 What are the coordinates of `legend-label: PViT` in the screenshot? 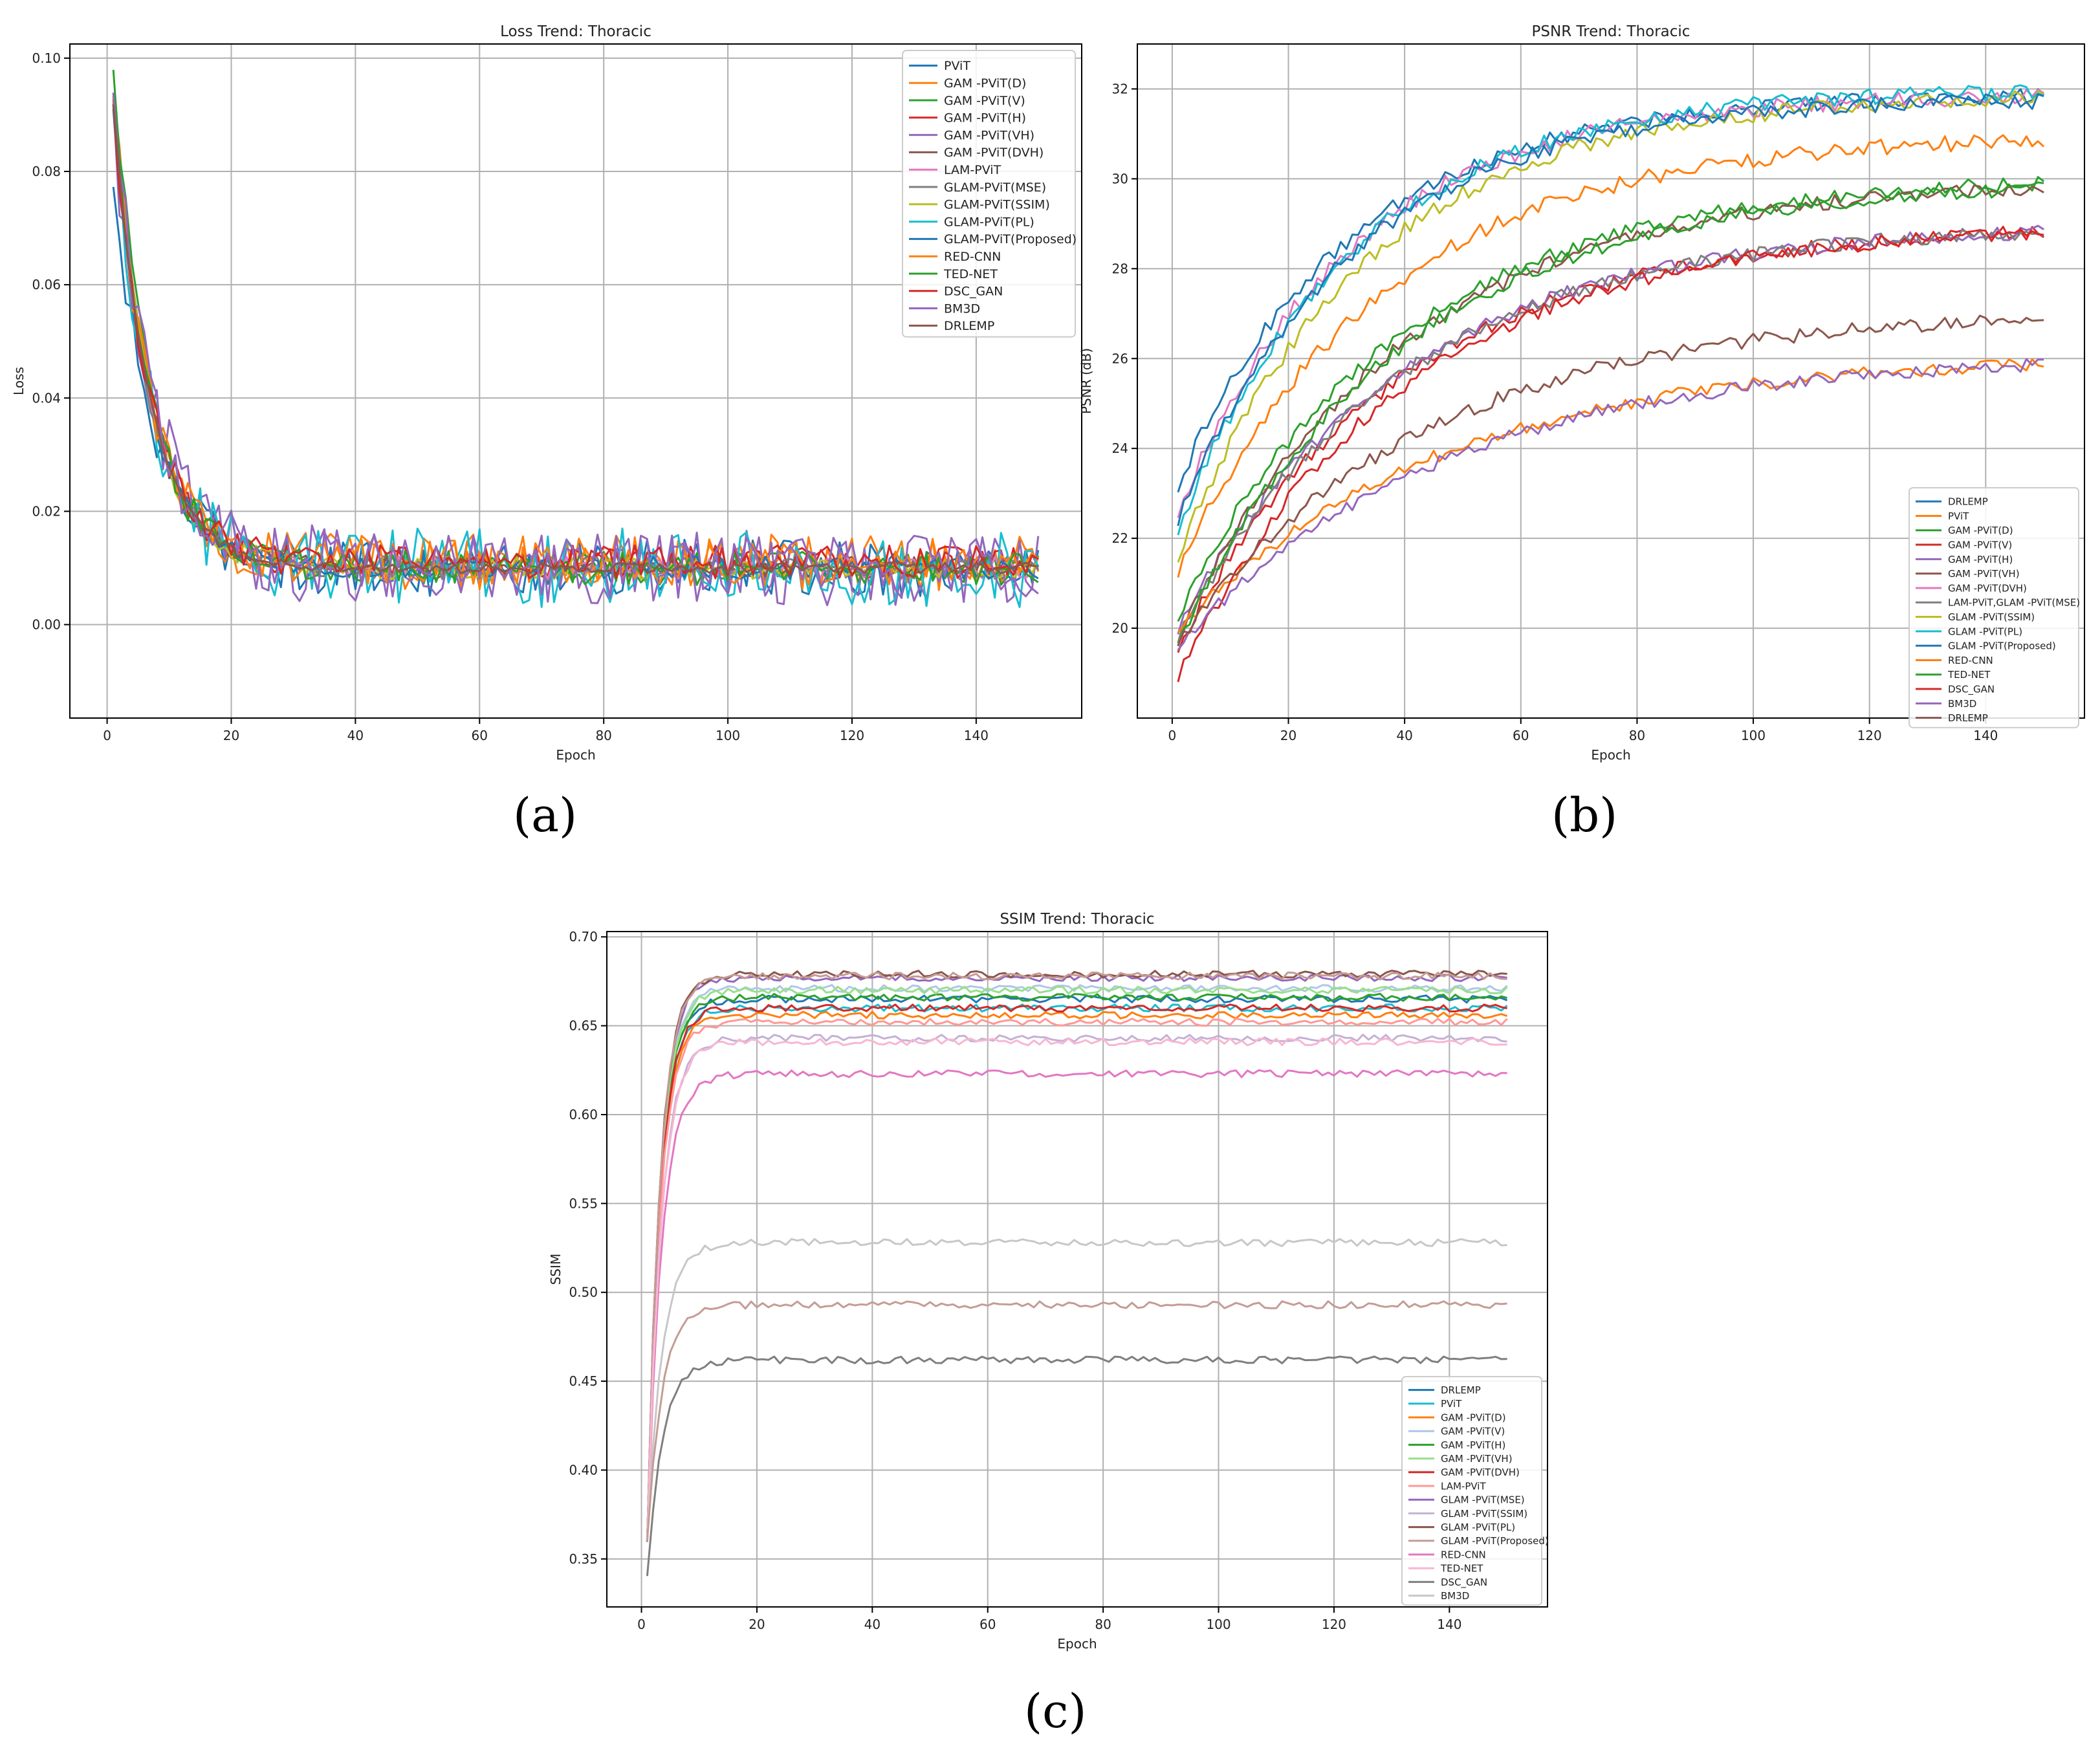 It's located at (1959, 516).